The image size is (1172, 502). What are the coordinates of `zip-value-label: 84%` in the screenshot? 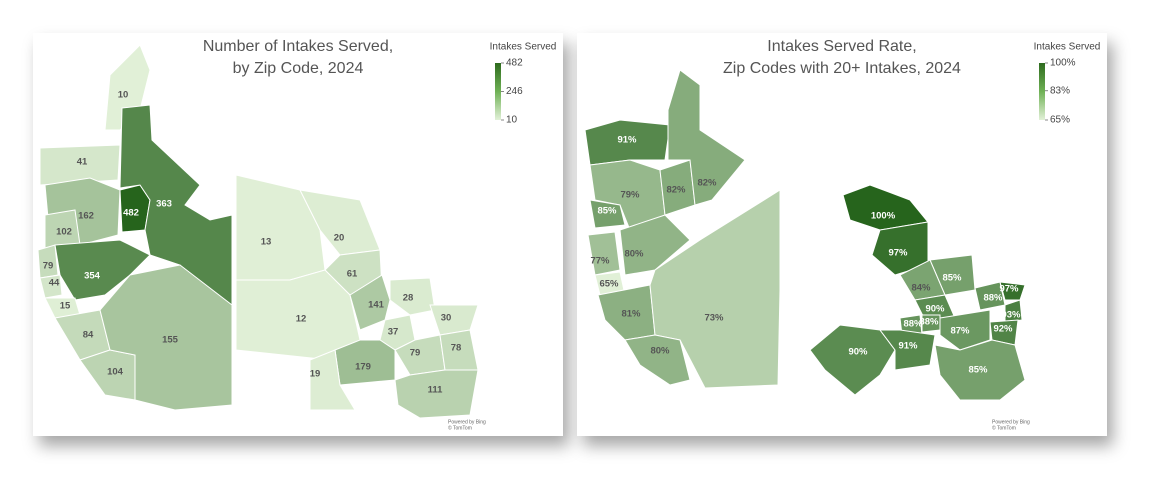 It's located at (921, 288).